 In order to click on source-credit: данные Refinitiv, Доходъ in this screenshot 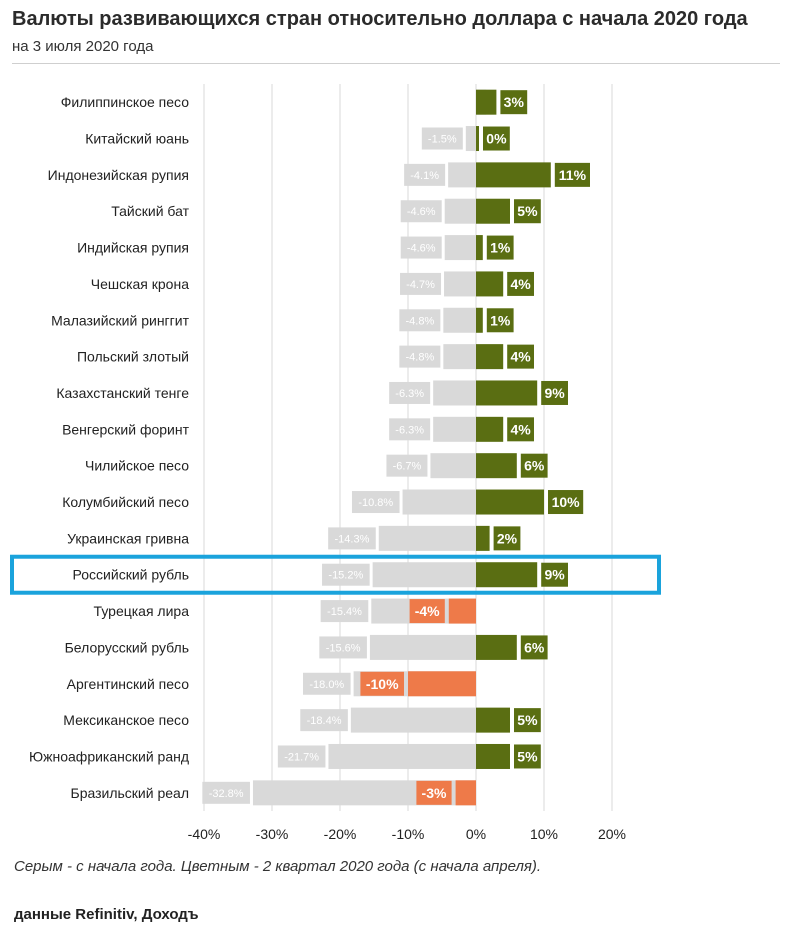, I will do `click(106, 914)`.